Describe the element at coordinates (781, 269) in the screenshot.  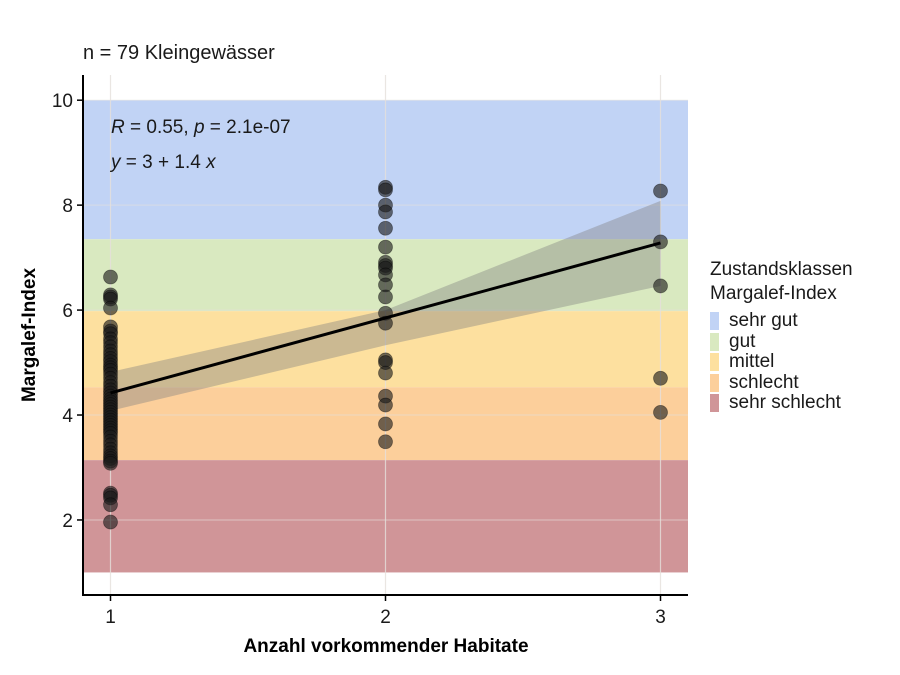
I see `legend-title-line1: Zustandsklassen` at that location.